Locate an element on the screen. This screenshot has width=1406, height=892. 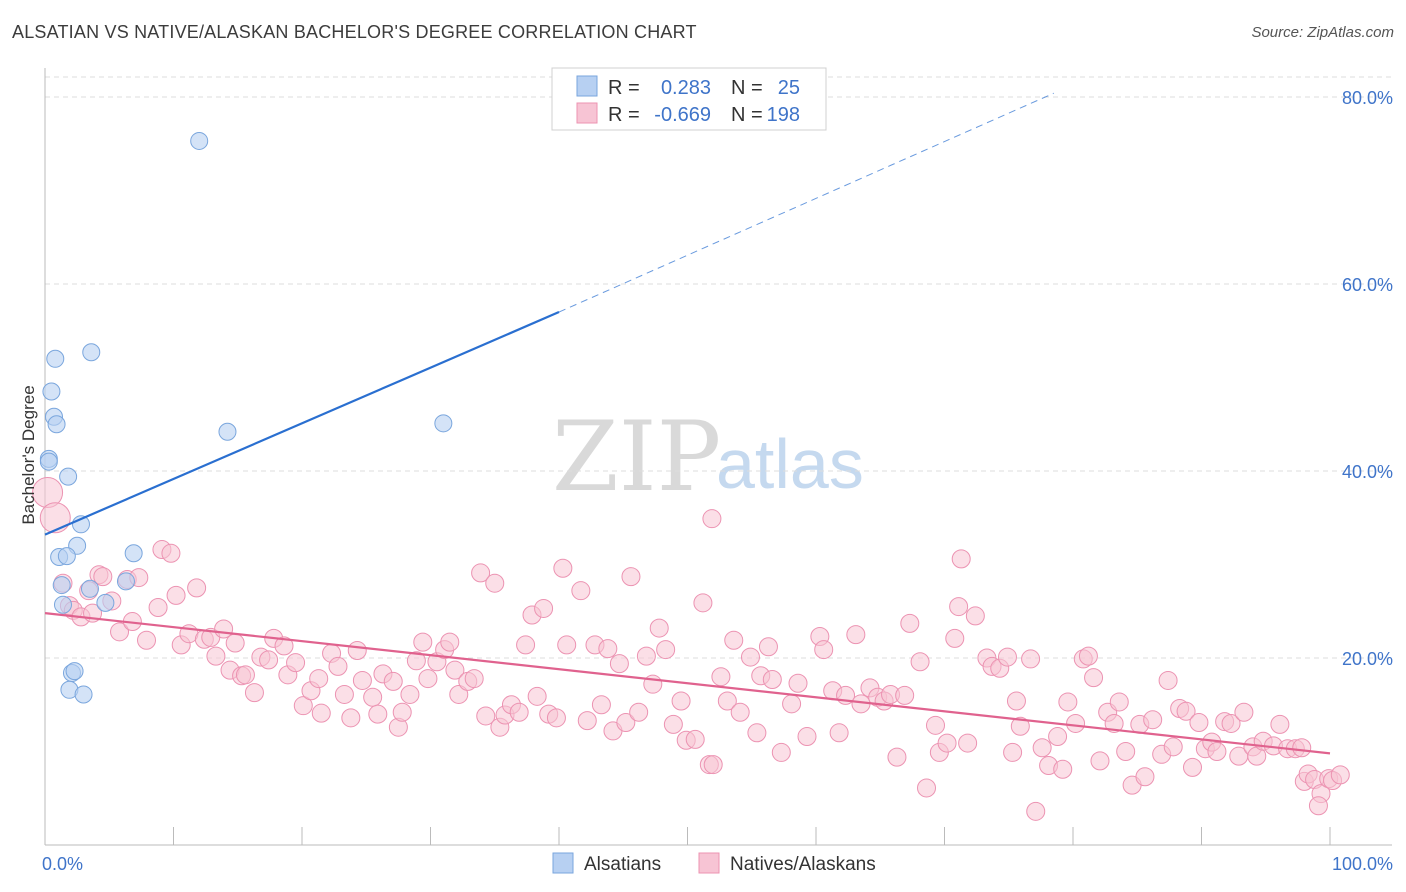
legend-r-value-1: 0.283 is located at coordinates (686, 88).